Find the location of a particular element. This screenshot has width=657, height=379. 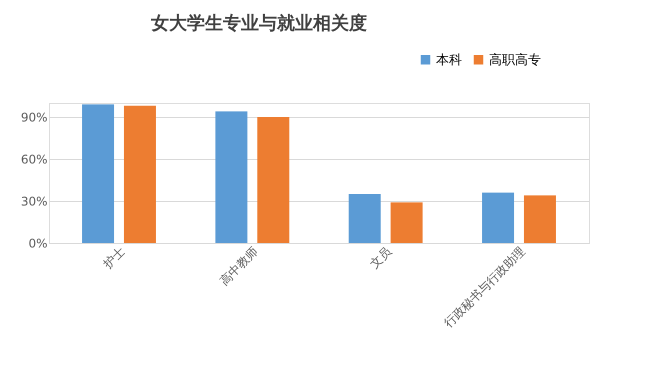

y-tick-label: 90% is located at coordinates (34, 117).